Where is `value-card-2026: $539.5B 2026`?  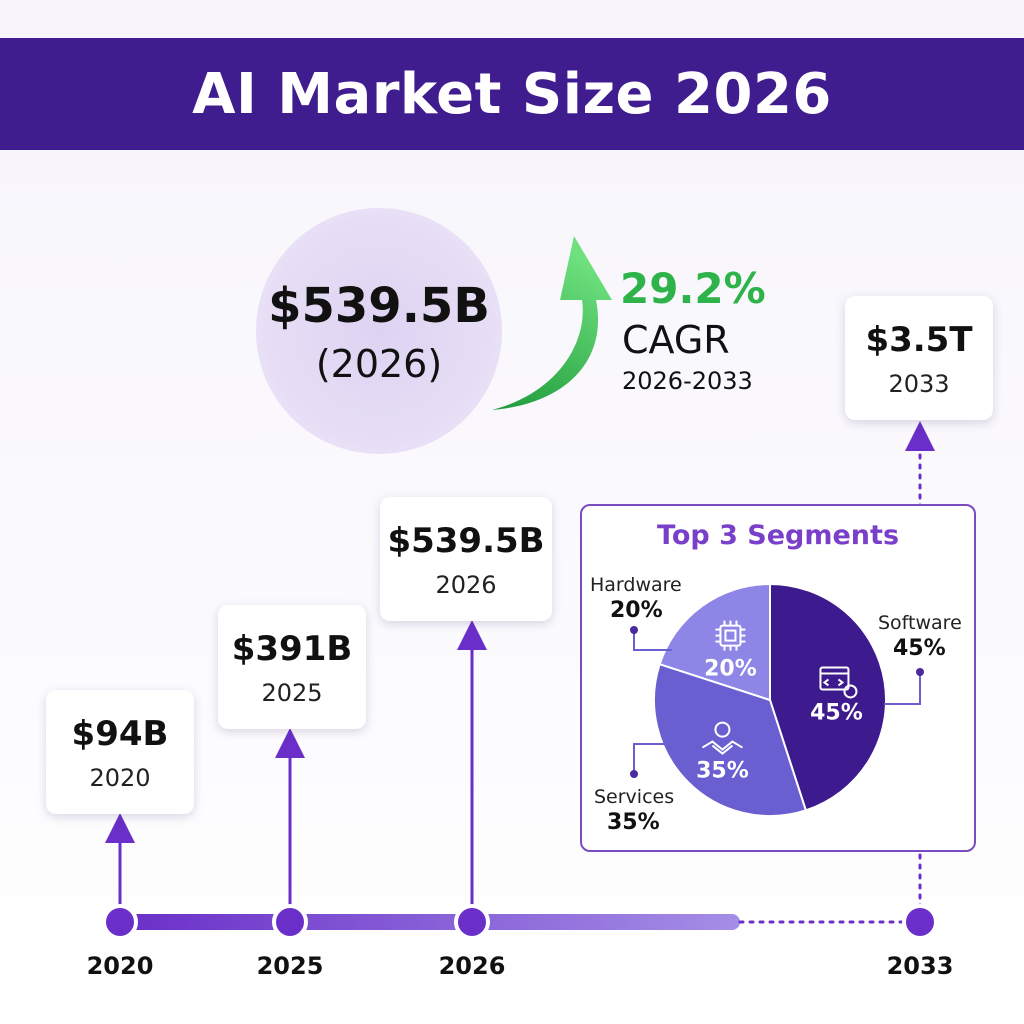 value-card-2026: $539.5B 2026 is located at coordinates (466, 559).